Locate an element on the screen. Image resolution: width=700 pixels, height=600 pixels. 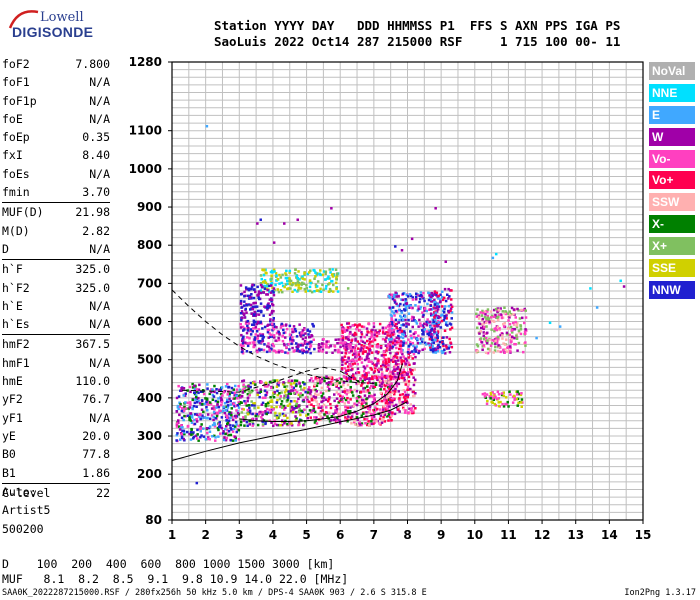
param-name: h`E is located at coordinates (12, 305).